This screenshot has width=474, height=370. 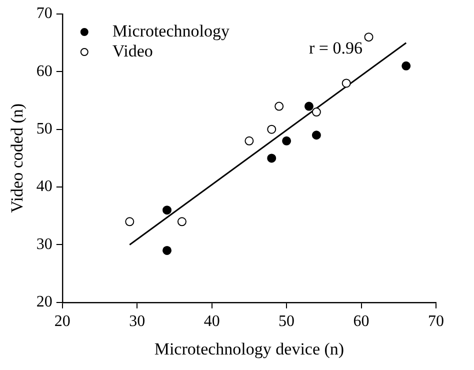 What do you see at coordinates (361, 321) in the screenshot?
I see `x-tick-label: 60` at bounding box center [361, 321].